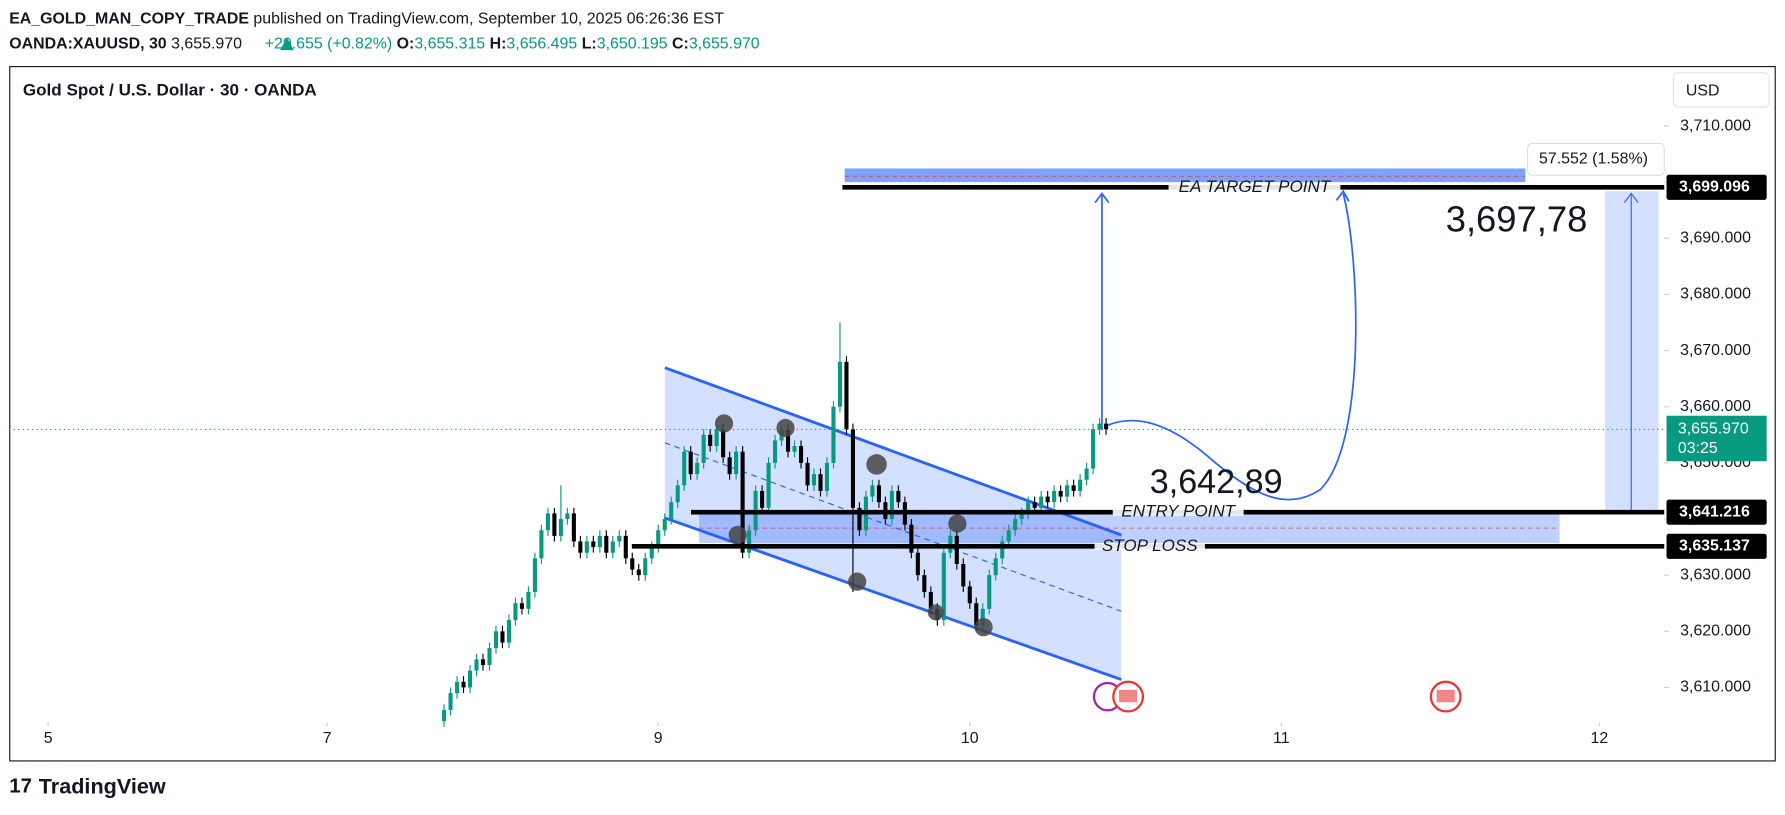 The image size is (1785, 815). What do you see at coordinates (1281, 738) in the screenshot?
I see `x-tick-label: 11` at bounding box center [1281, 738].